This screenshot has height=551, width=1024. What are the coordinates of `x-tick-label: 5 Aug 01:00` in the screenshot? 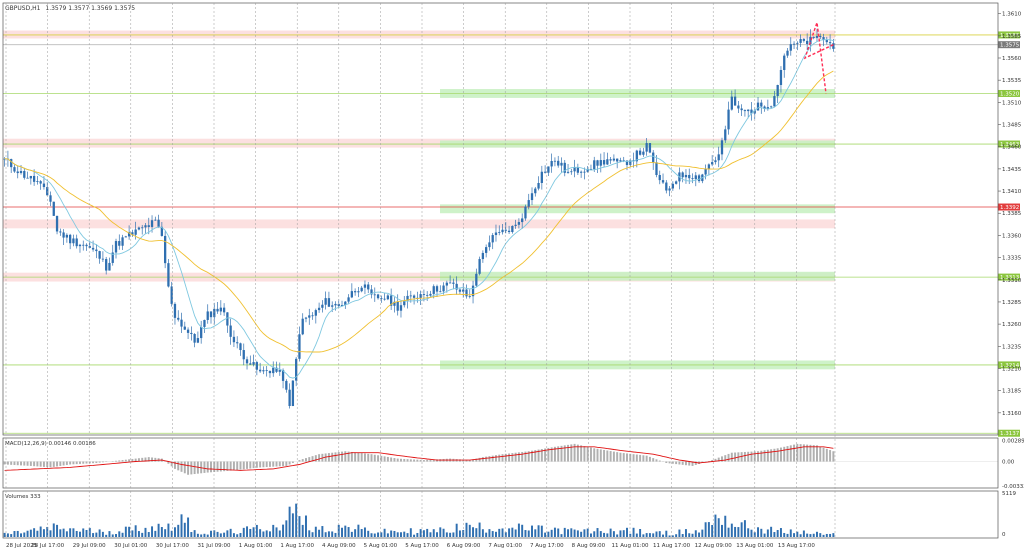 It's located at (381, 546).